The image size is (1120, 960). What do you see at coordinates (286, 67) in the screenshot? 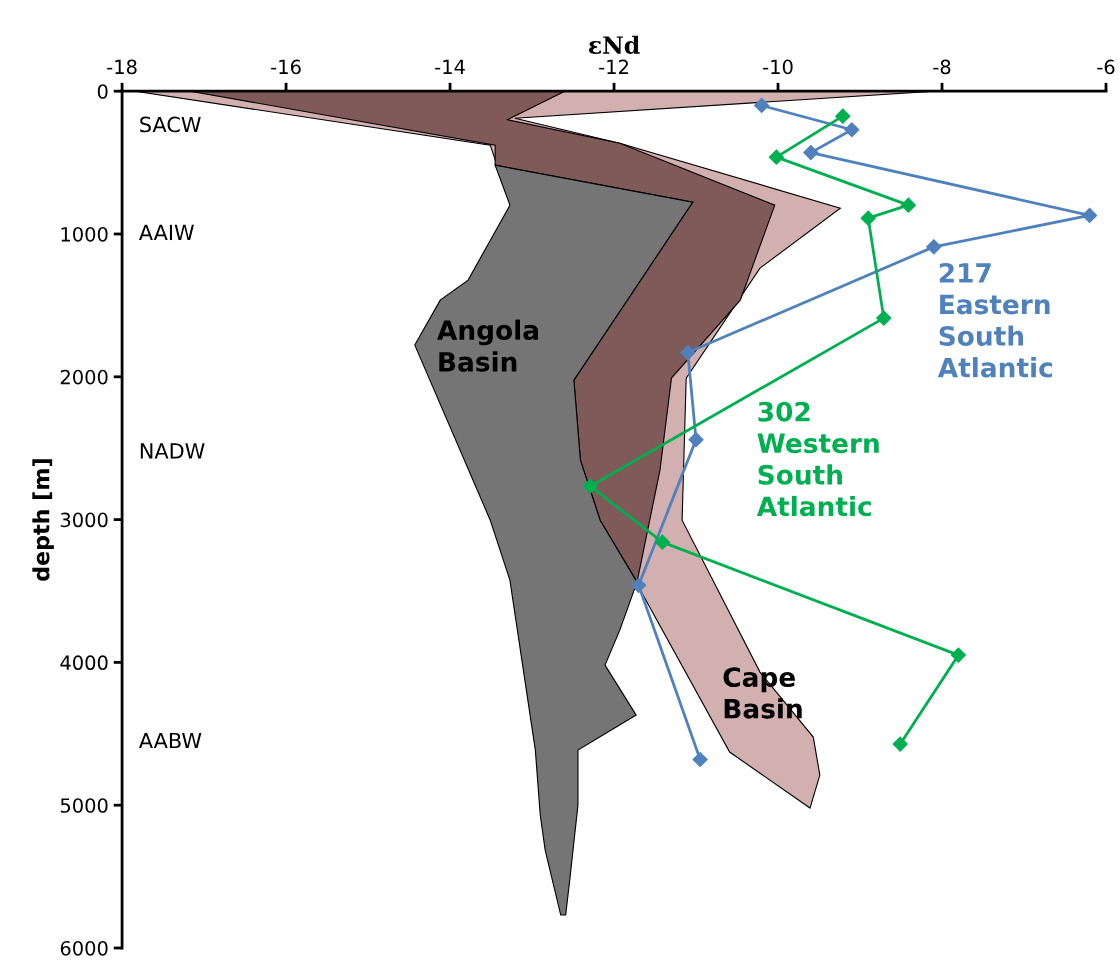
I see `x-tick-label: -16` at bounding box center [286, 67].